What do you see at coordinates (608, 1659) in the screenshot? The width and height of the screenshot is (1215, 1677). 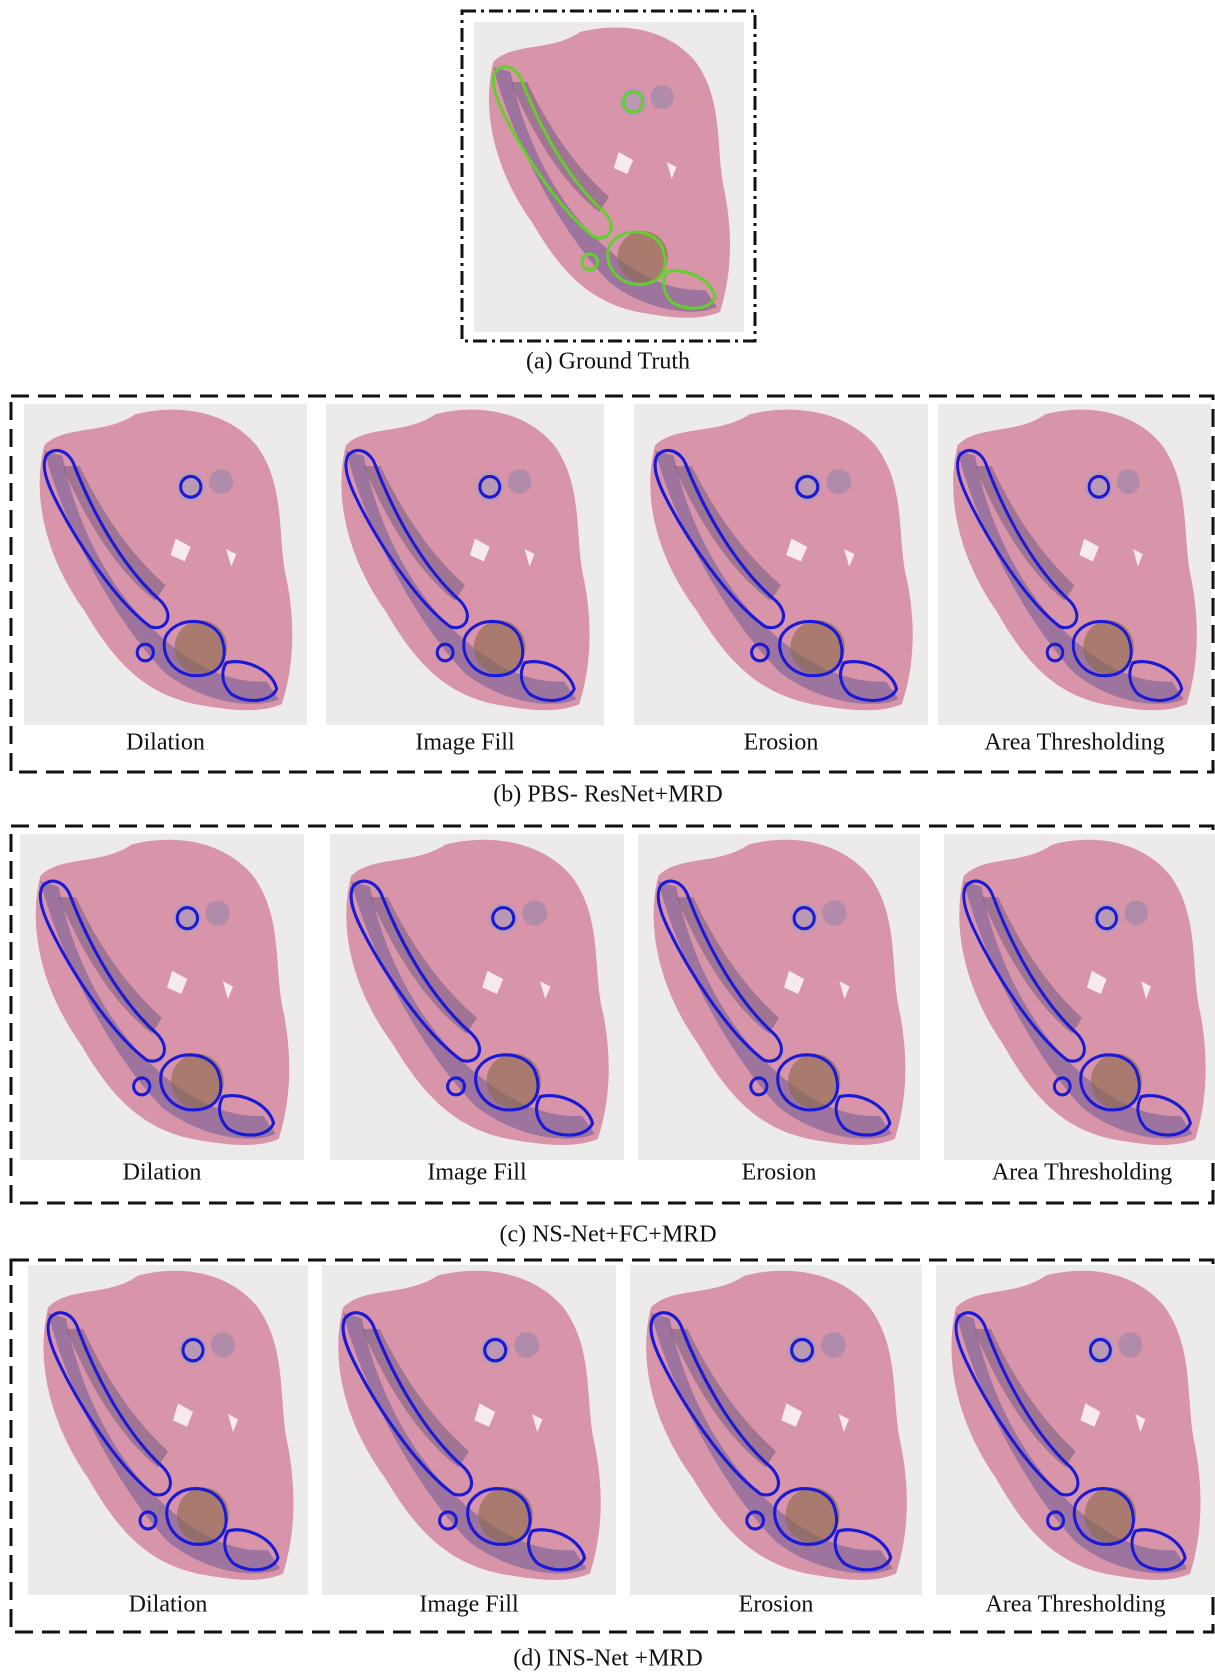 I see `panel-caption: (d) INS-Net +MRD` at bounding box center [608, 1659].